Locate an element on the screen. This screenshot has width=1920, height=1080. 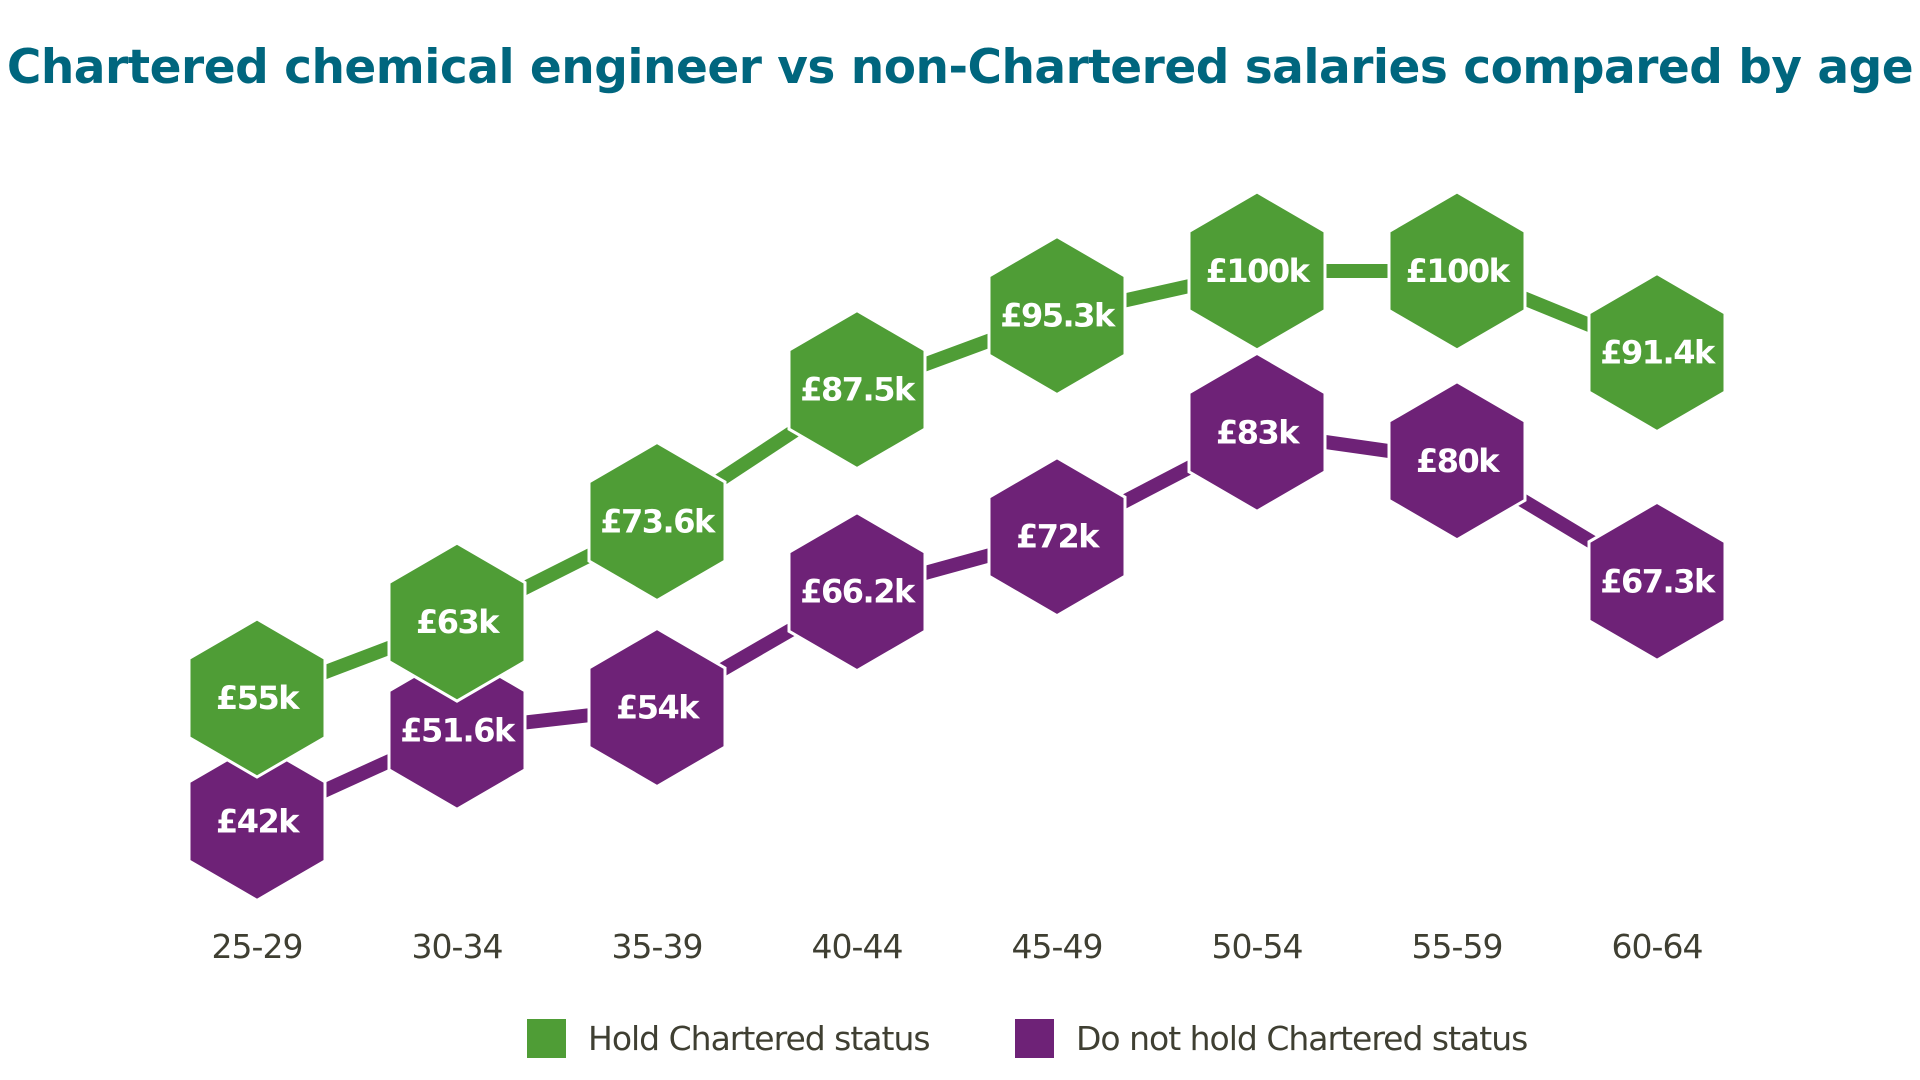
data-label: £54k is located at coordinates (658, 707).